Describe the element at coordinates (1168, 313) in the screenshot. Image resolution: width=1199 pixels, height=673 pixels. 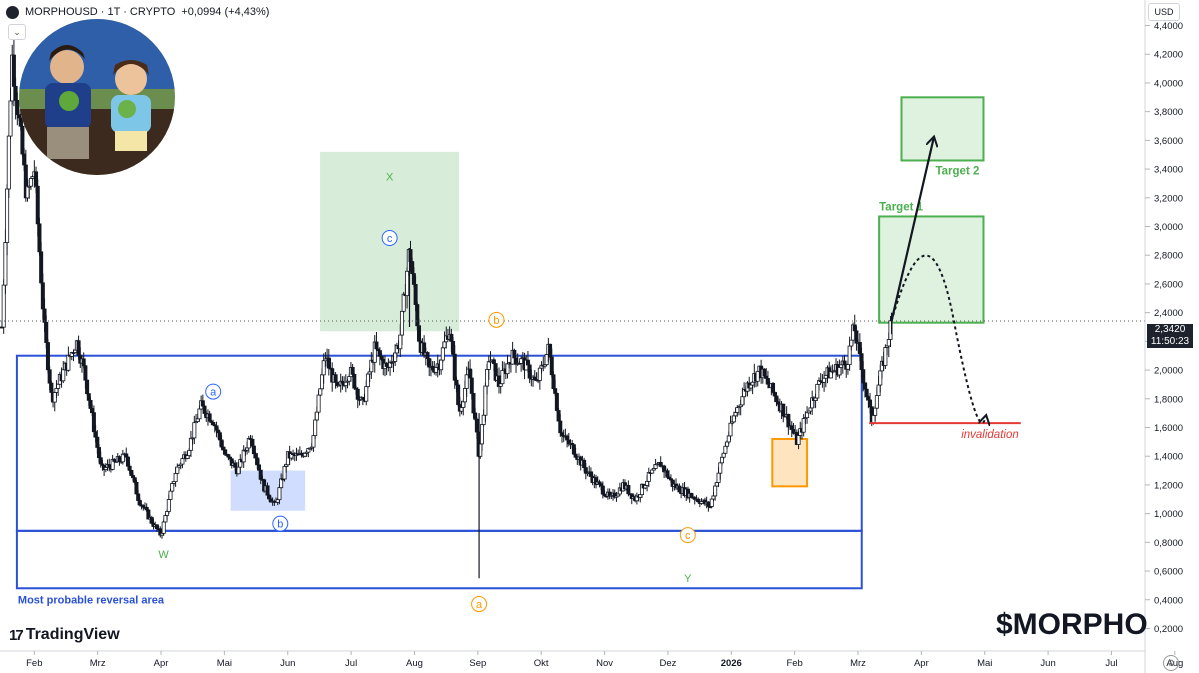
I see `y-tick-label: 2,4000` at that location.